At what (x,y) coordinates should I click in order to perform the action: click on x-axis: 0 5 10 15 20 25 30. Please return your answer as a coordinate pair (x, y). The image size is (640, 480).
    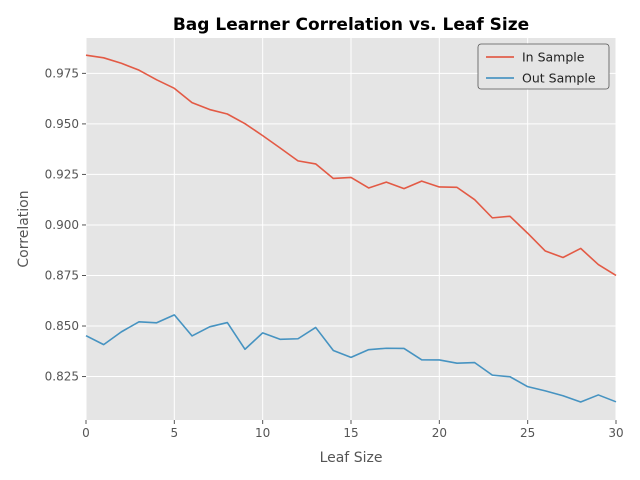
    Looking at the image, I should click on (353, 430).